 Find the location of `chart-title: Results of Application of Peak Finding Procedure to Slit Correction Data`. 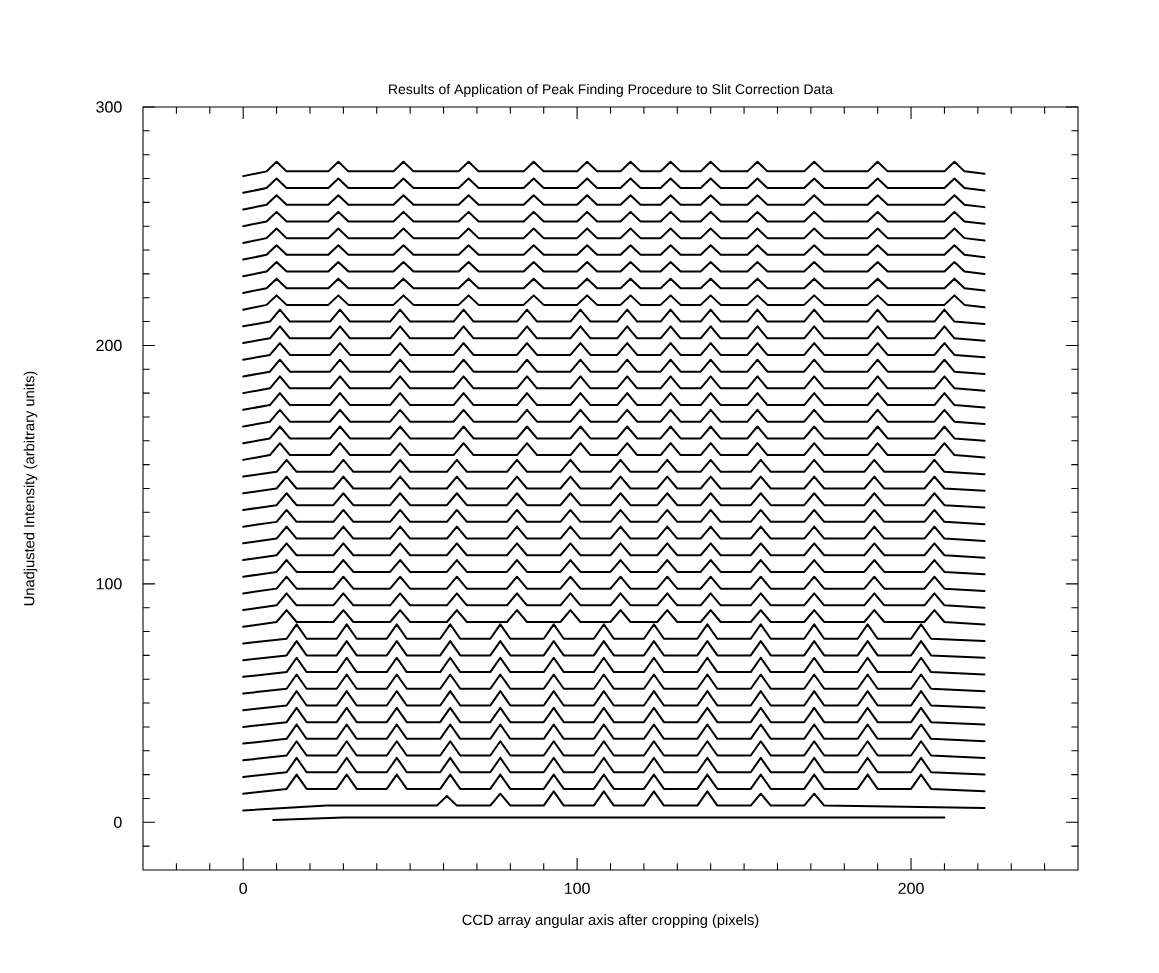

chart-title: Results of Application of Peak Finding Procedure to Slit Correction Data is located at coordinates (611, 90).